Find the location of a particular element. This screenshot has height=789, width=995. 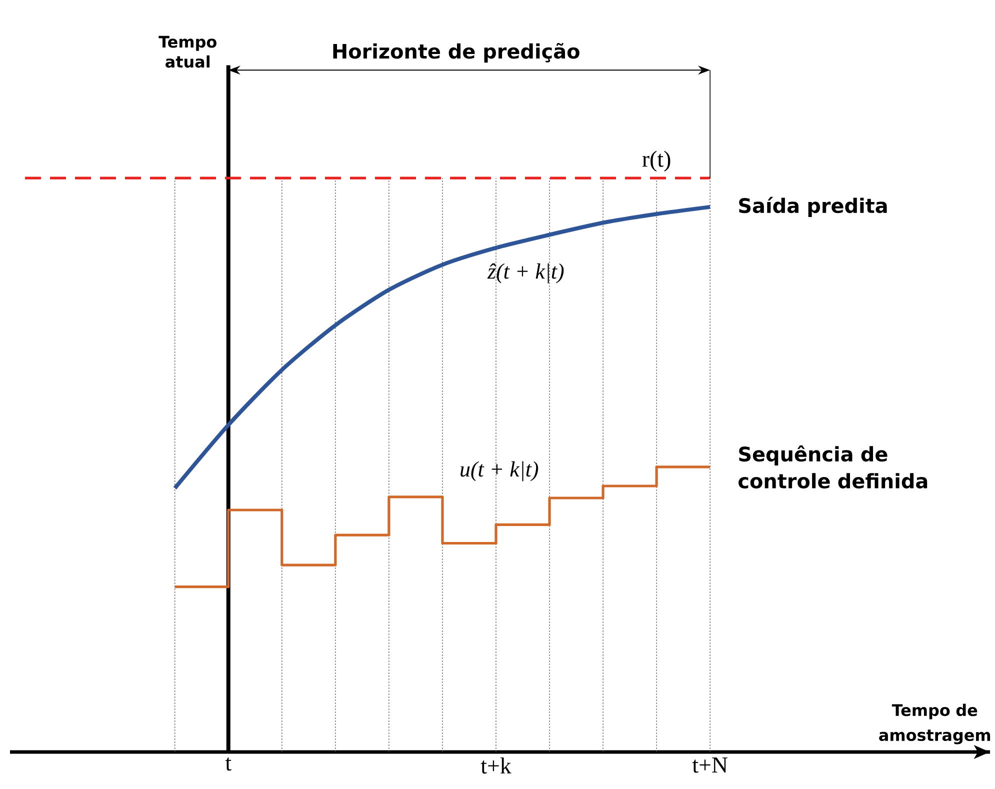

text: Horizonte de predição is located at coordinates (456, 52).